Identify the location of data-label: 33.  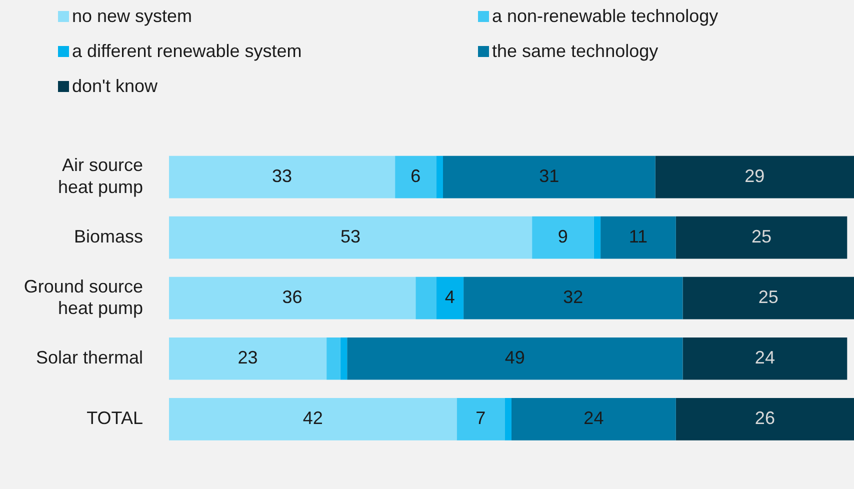
(282, 176).